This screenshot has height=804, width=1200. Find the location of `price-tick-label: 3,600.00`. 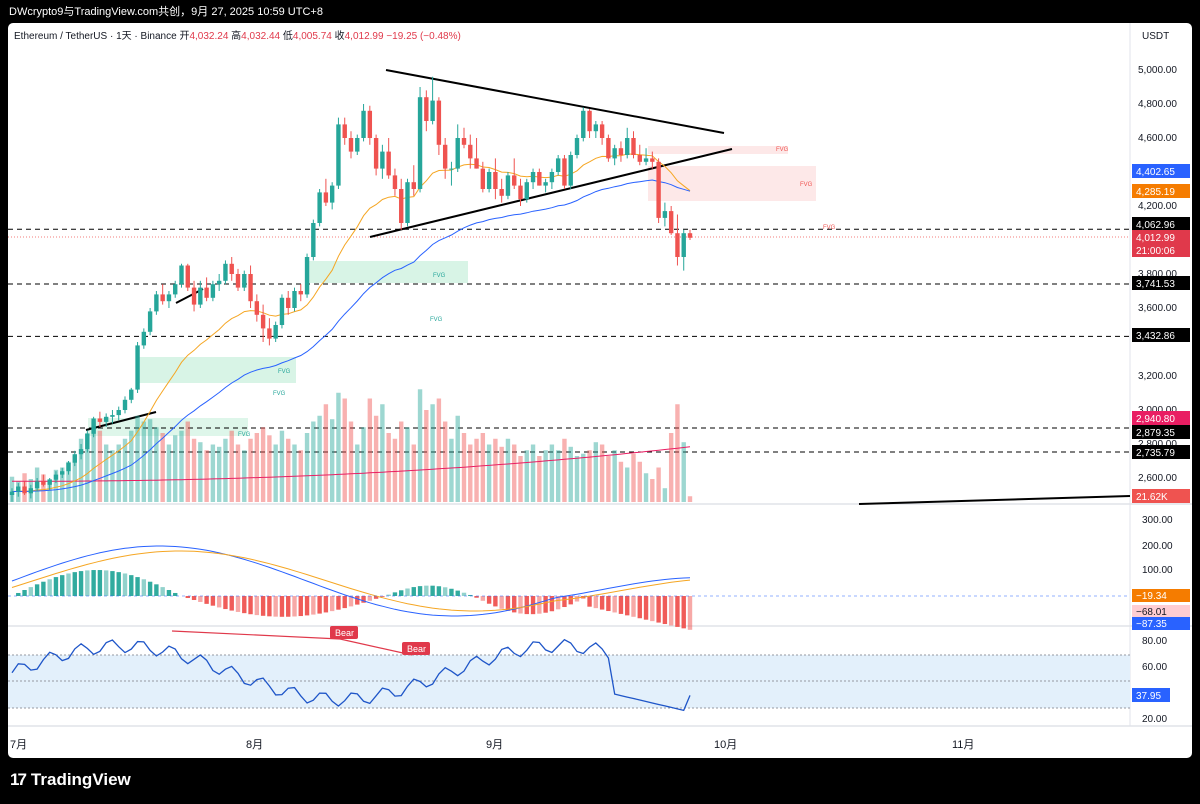

price-tick-label: 3,600.00 is located at coordinates (1157, 308).